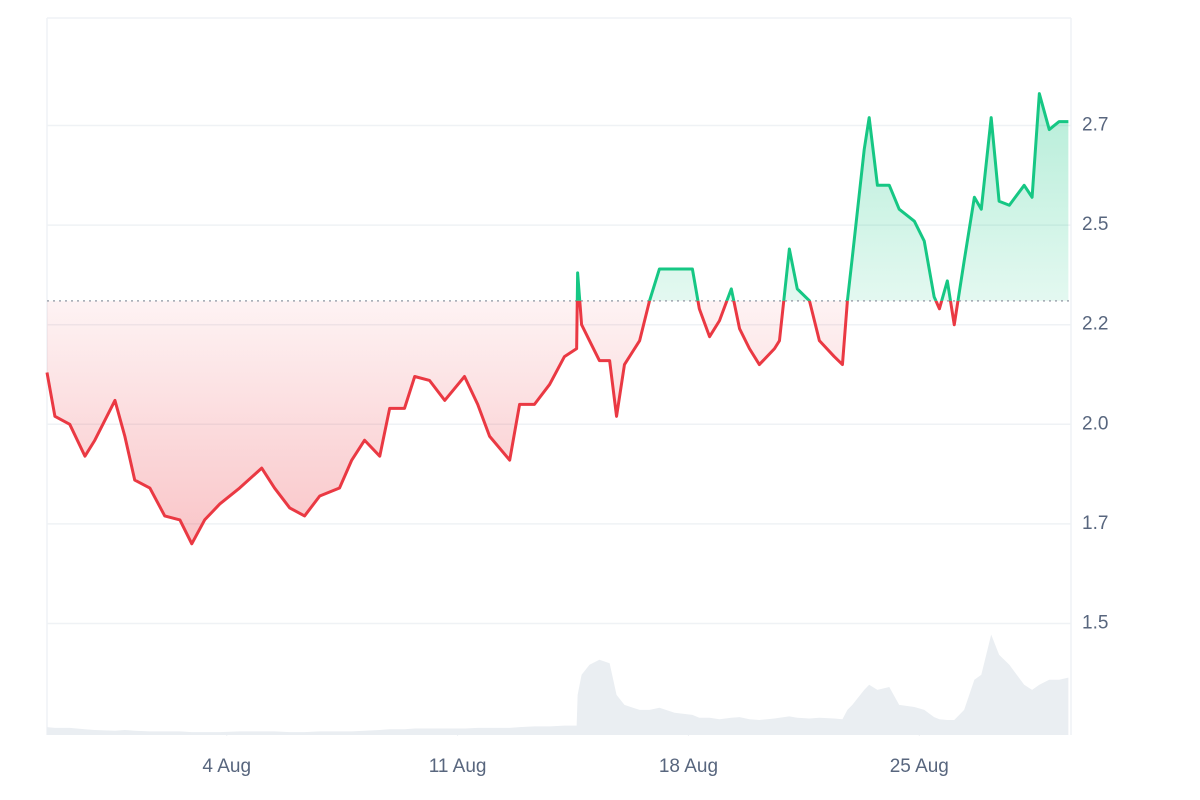 Image resolution: width=1200 pixels, height=800 pixels. I want to click on price-line-up, so click(822, 196).